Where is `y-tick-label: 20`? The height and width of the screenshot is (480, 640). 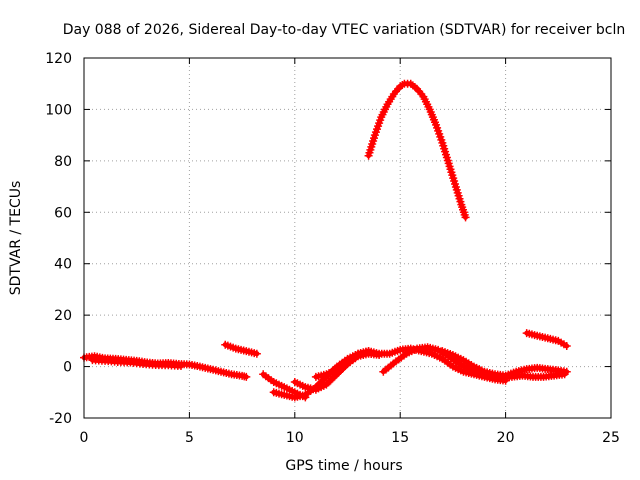
y-tick-label: 20 is located at coordinates (63, 316).